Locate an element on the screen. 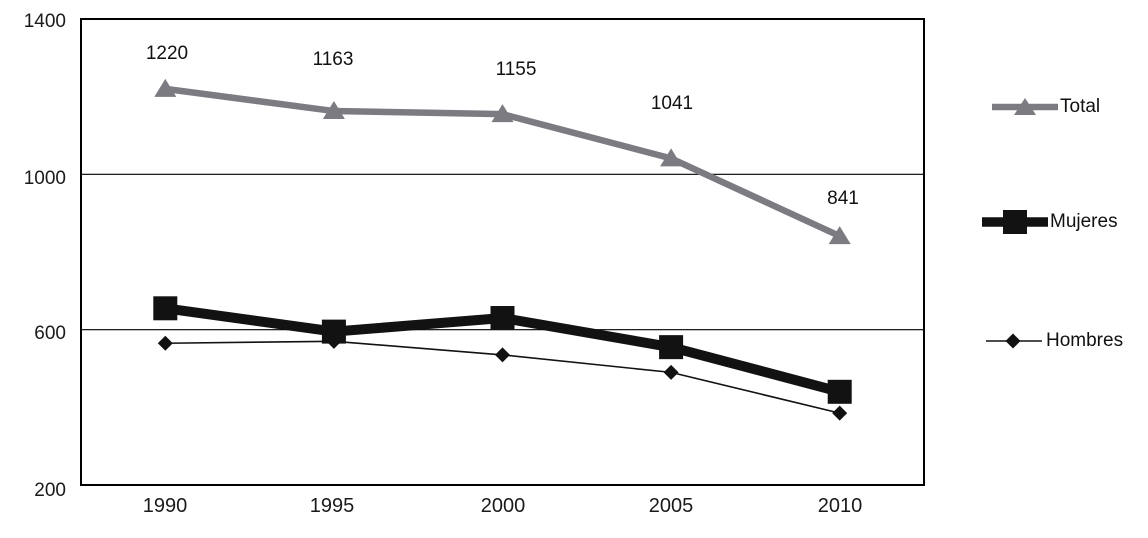 The height and width of the screenshot is (538, 1148). x-tick-label: 2005 is located at coordinates (671, 506).